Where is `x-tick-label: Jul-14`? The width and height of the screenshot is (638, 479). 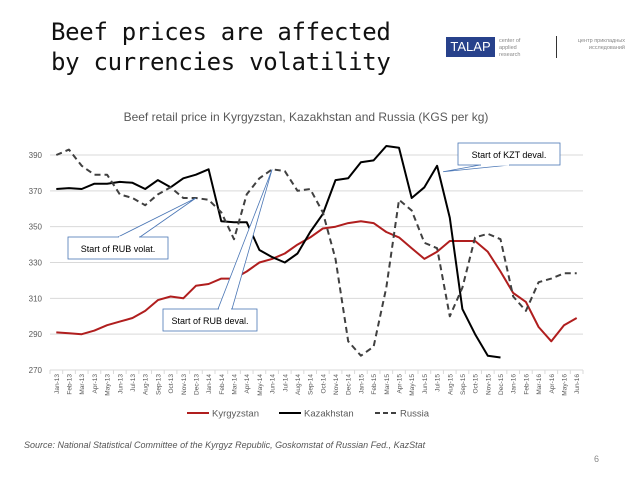 x-tick-label: Jul-14 is located at coordinates (285, 383).